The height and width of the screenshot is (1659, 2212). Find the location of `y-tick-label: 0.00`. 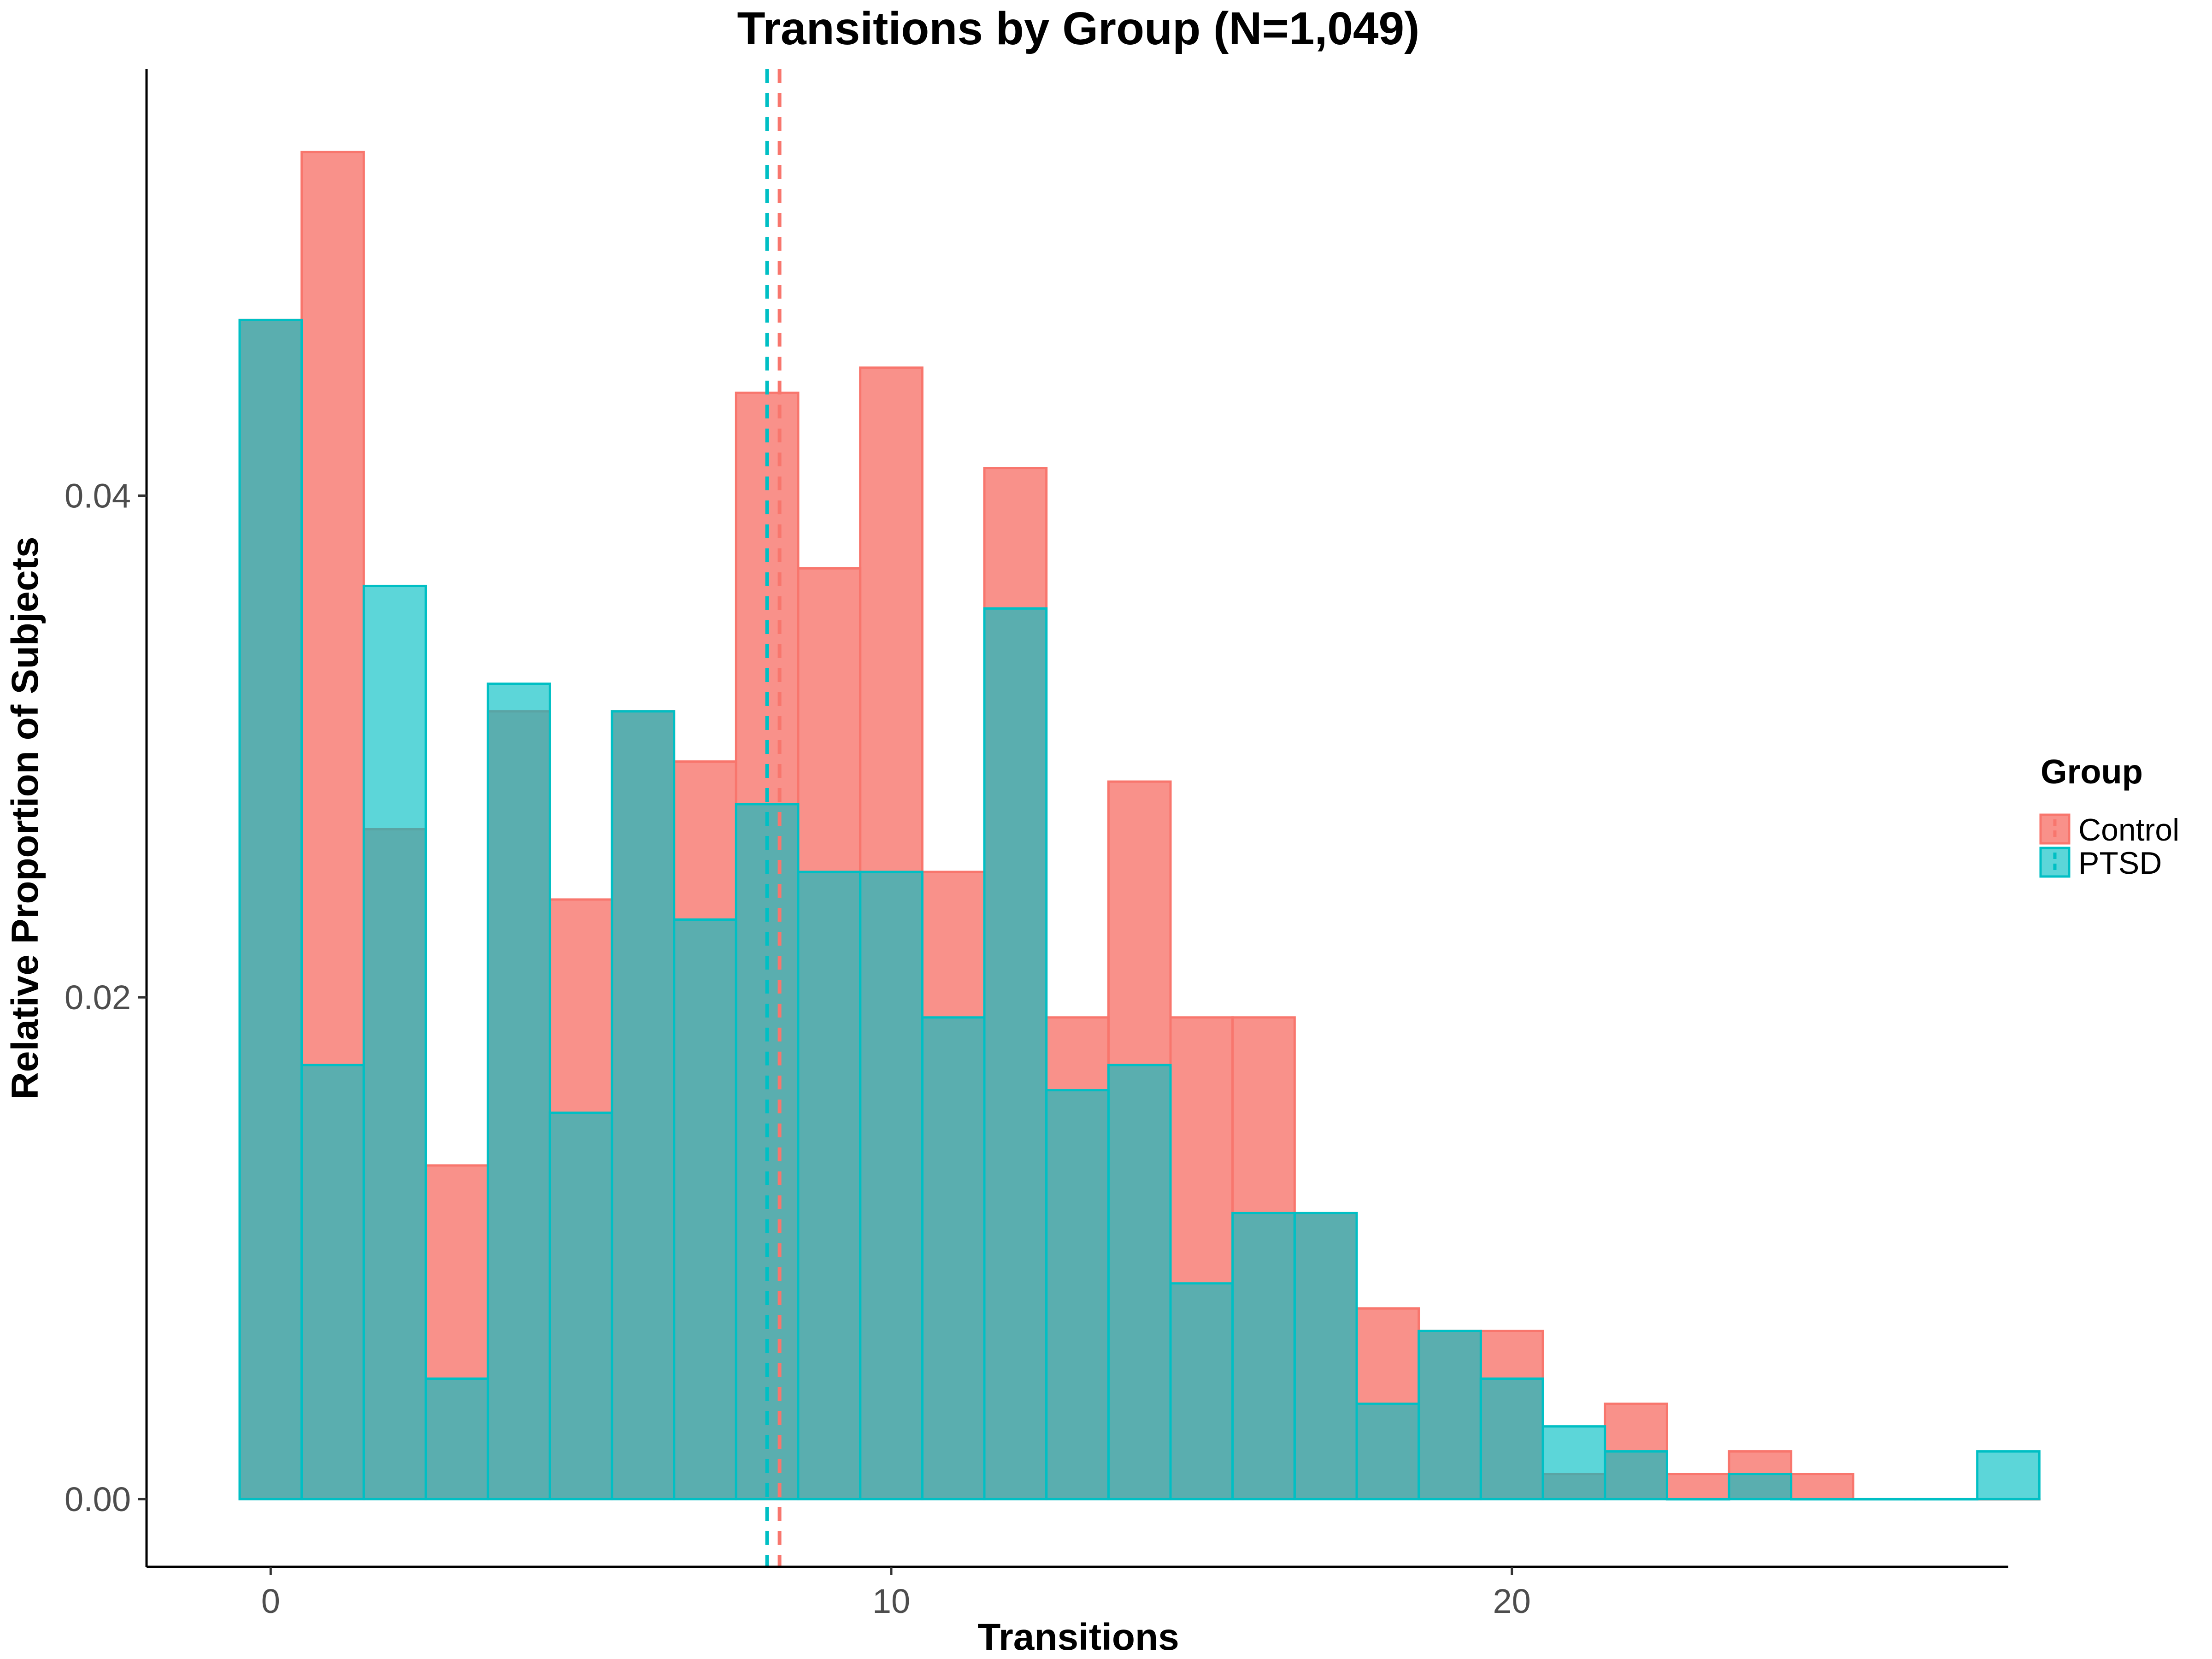

y-tick-label: 0.00 is located at coordinates (98, 1499).